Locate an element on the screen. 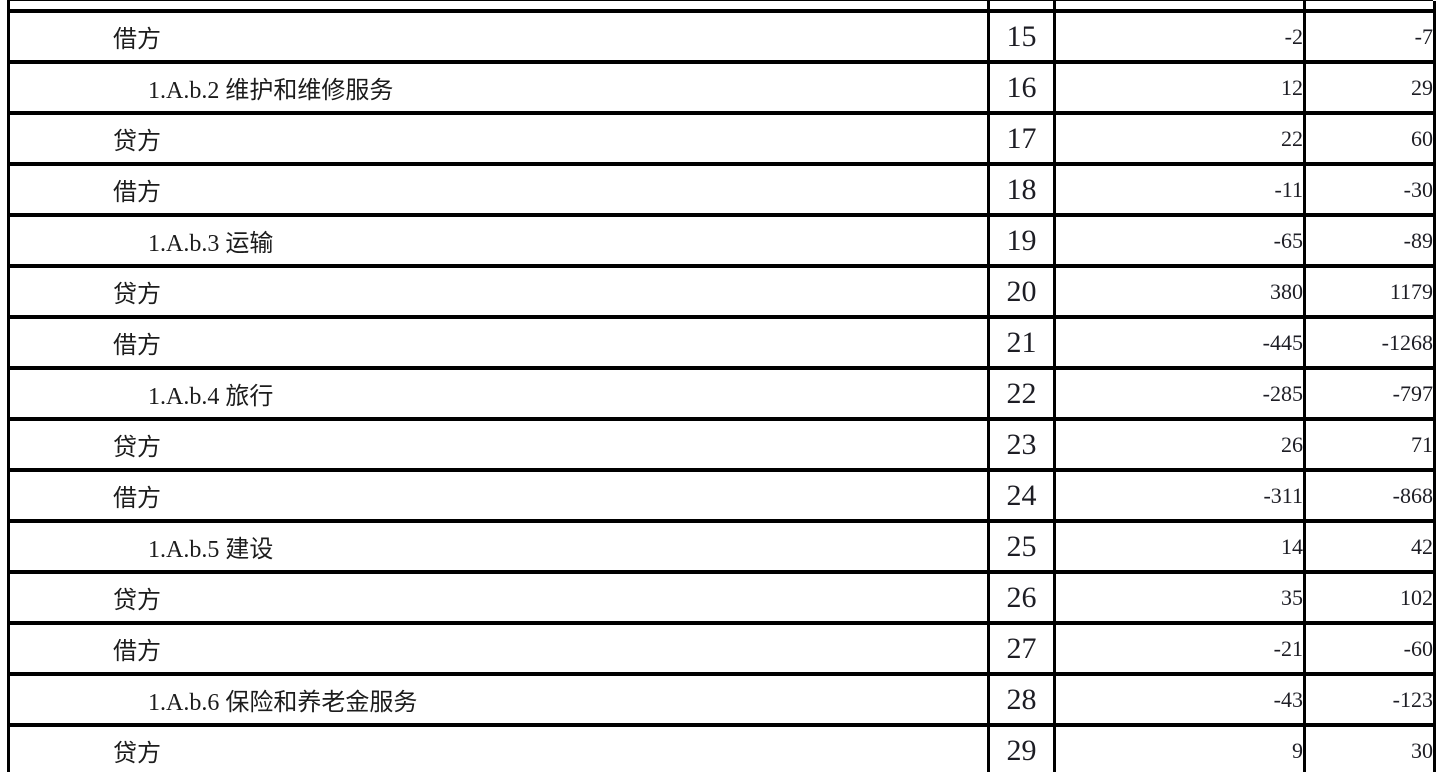 This screenshot has height=772, width=1442. item-cell: 1.A.b.6 保险和养老金服务 is located at coordinates (498, 699).